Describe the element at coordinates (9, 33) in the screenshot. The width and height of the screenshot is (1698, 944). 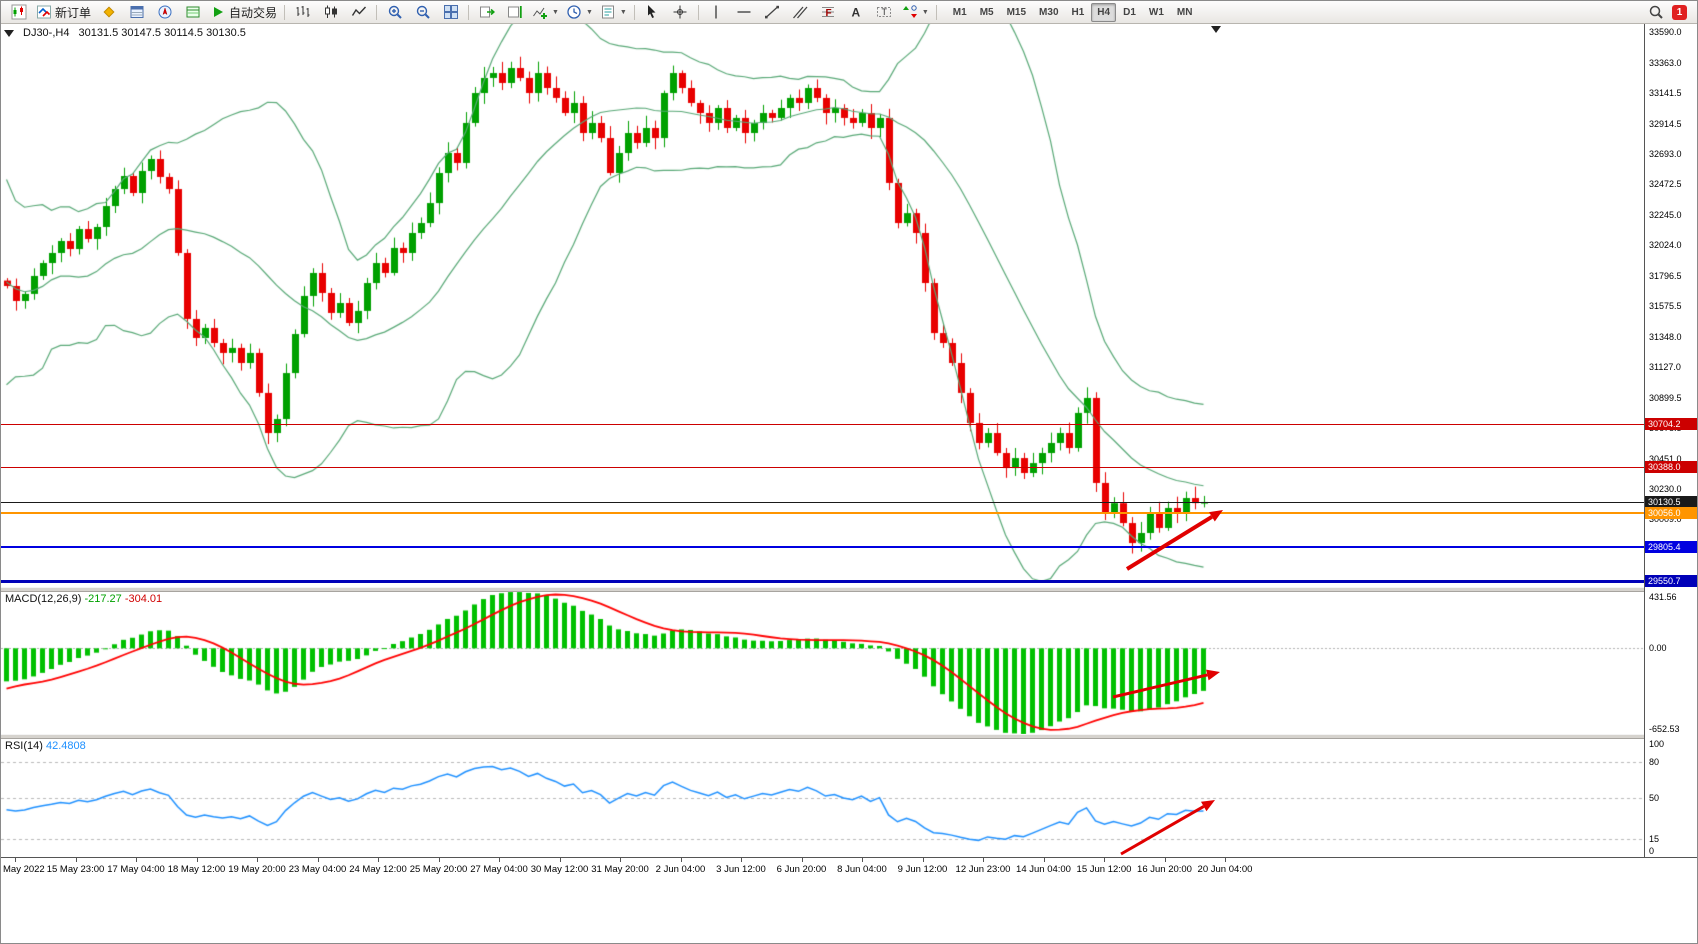
I see `one-click-trading-toggle` at that location.